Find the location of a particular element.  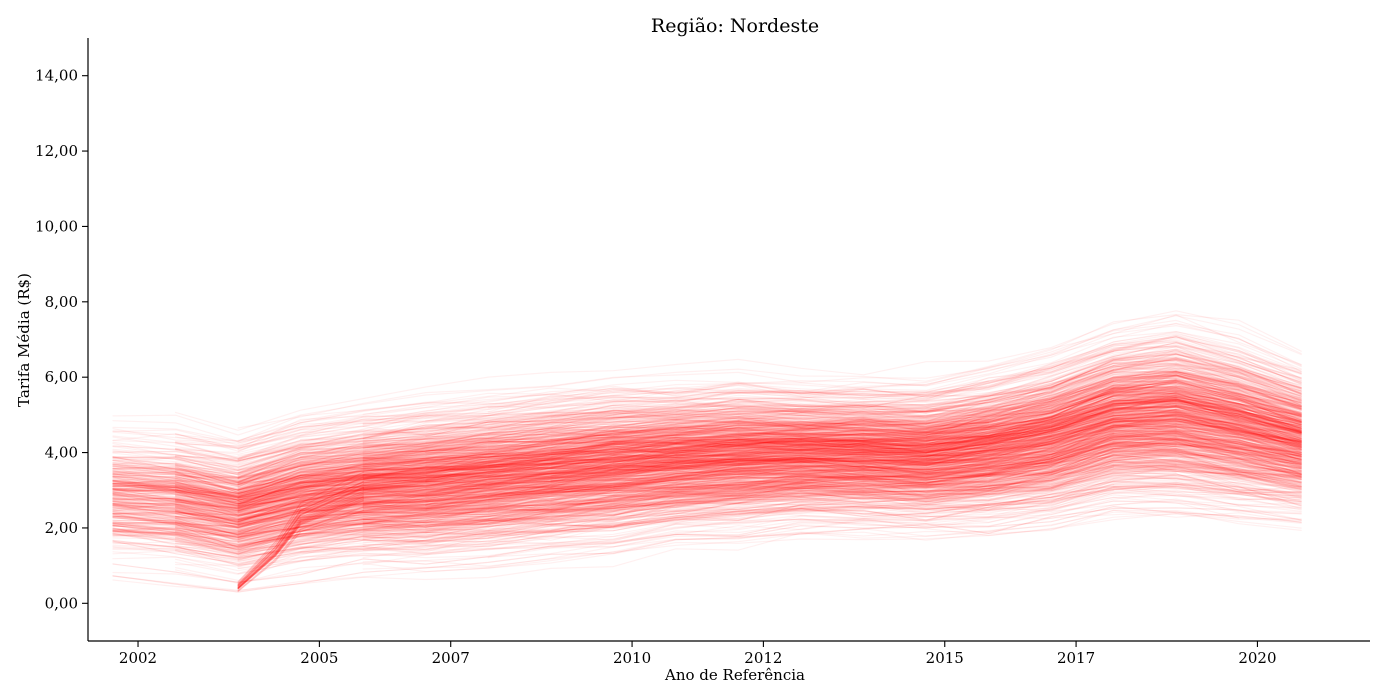

x-axis-label: Ano de Referência is located at coordinates (734, 675).